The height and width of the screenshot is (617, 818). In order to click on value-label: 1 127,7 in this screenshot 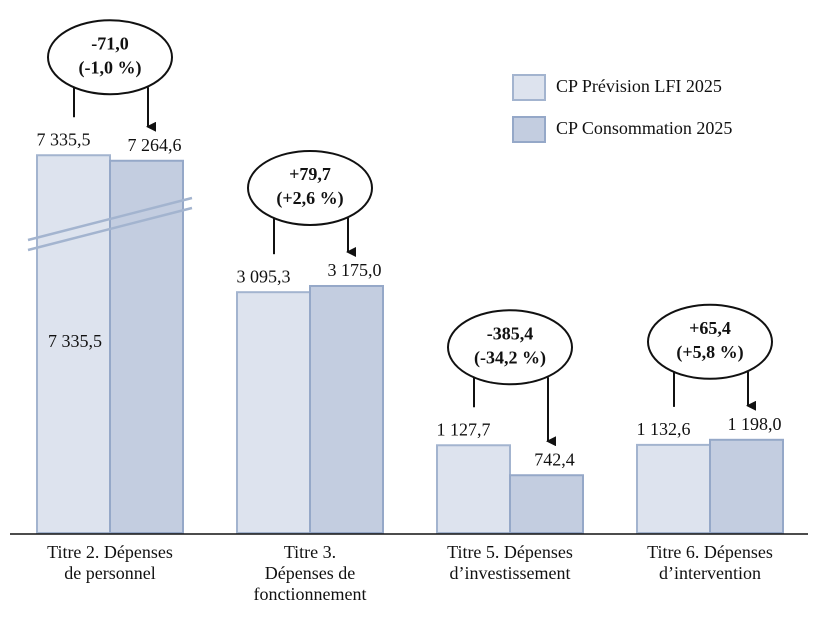, I will do `click(464, 429)`.